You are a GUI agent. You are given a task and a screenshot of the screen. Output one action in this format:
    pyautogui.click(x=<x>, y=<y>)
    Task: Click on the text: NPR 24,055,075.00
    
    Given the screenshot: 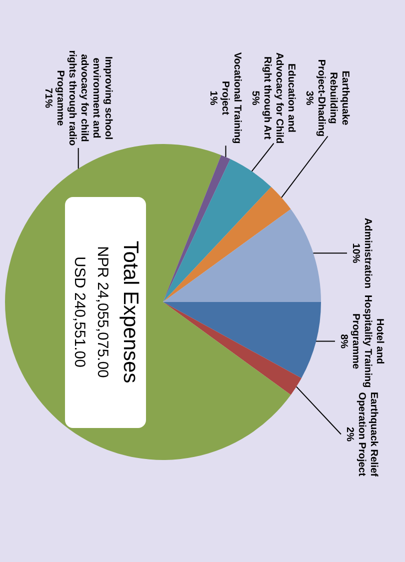 What is the action you would take?
    pyautogui.click(x=102, y=312)
    